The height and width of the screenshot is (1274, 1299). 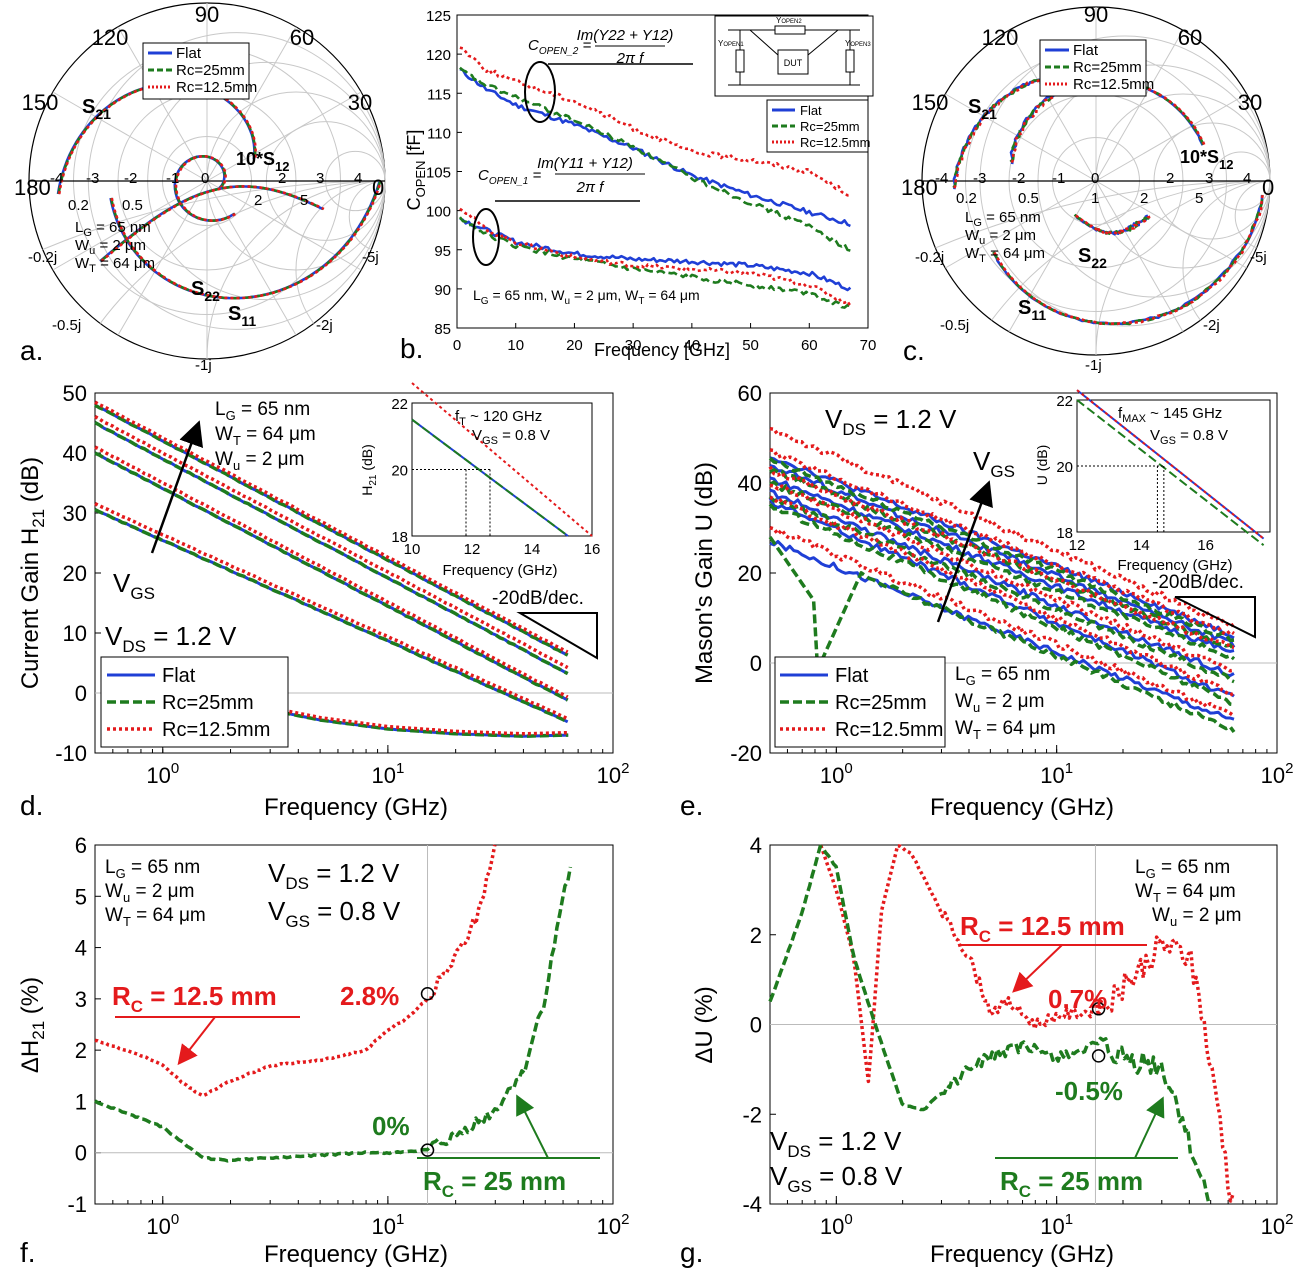 I want to click on svg-text: COPEN_1 =, so click(x=509, y=177).